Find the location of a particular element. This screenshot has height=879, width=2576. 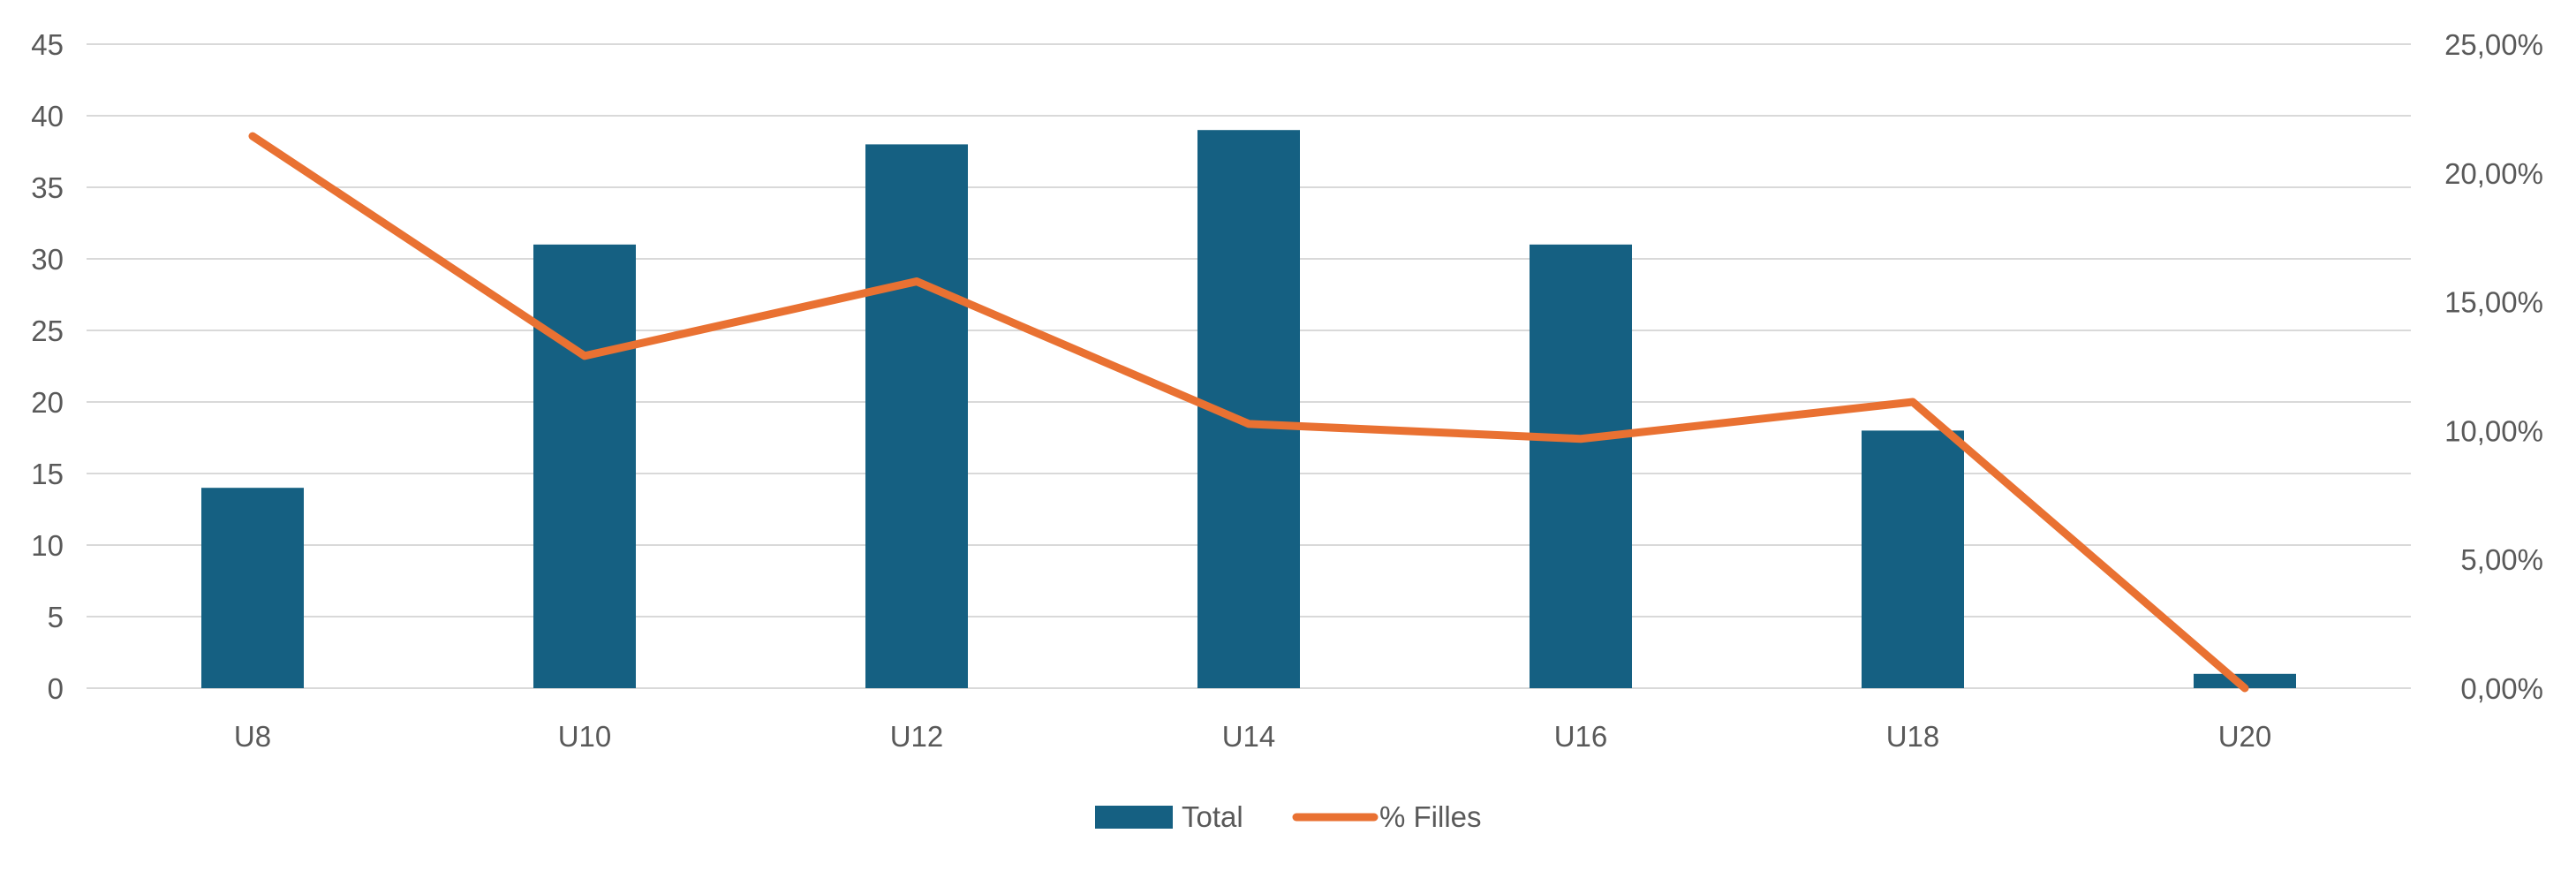

left-tick-label: 35 is located at coordinates (47, 188).